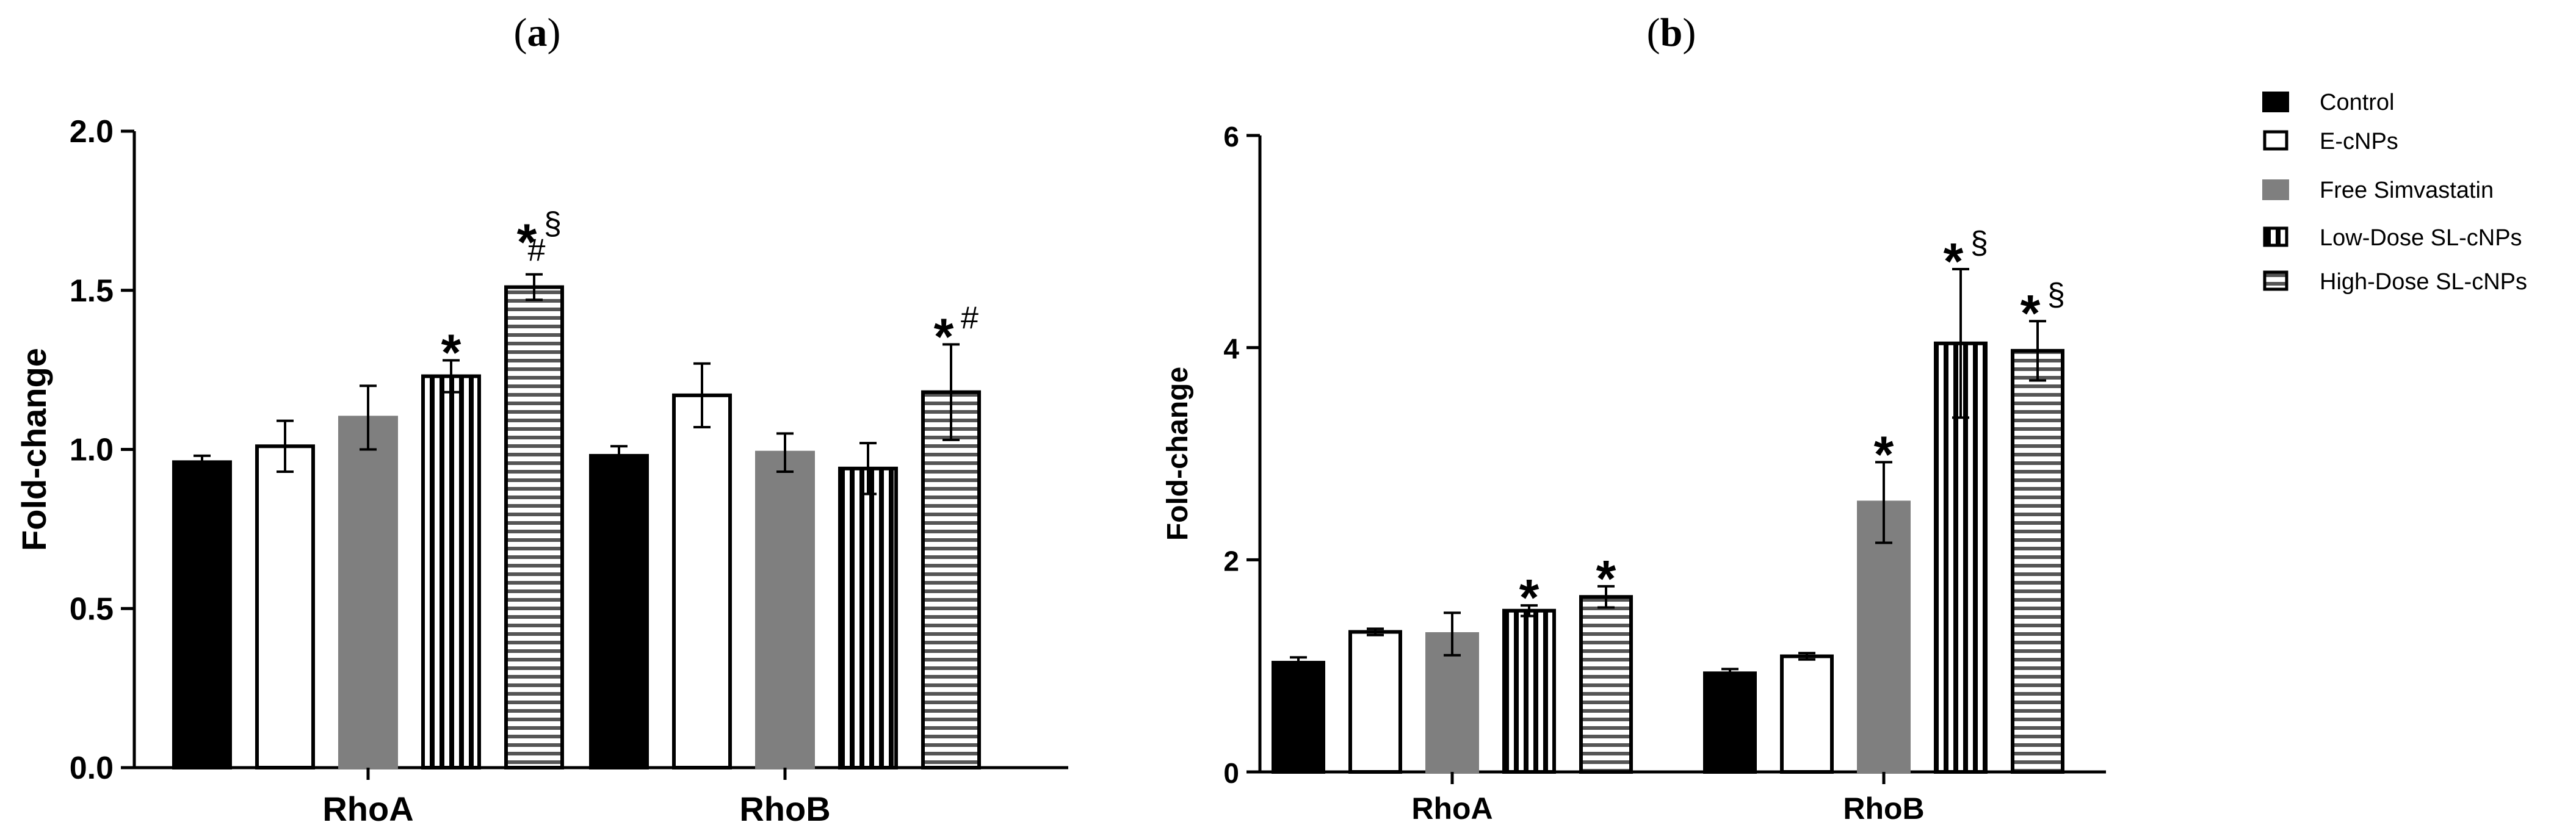 The width and height of the screenshot is (2576, 836). I want to click on error-bar-b-rhoa-low-dose-sl-cnps, so click(1529, 611).